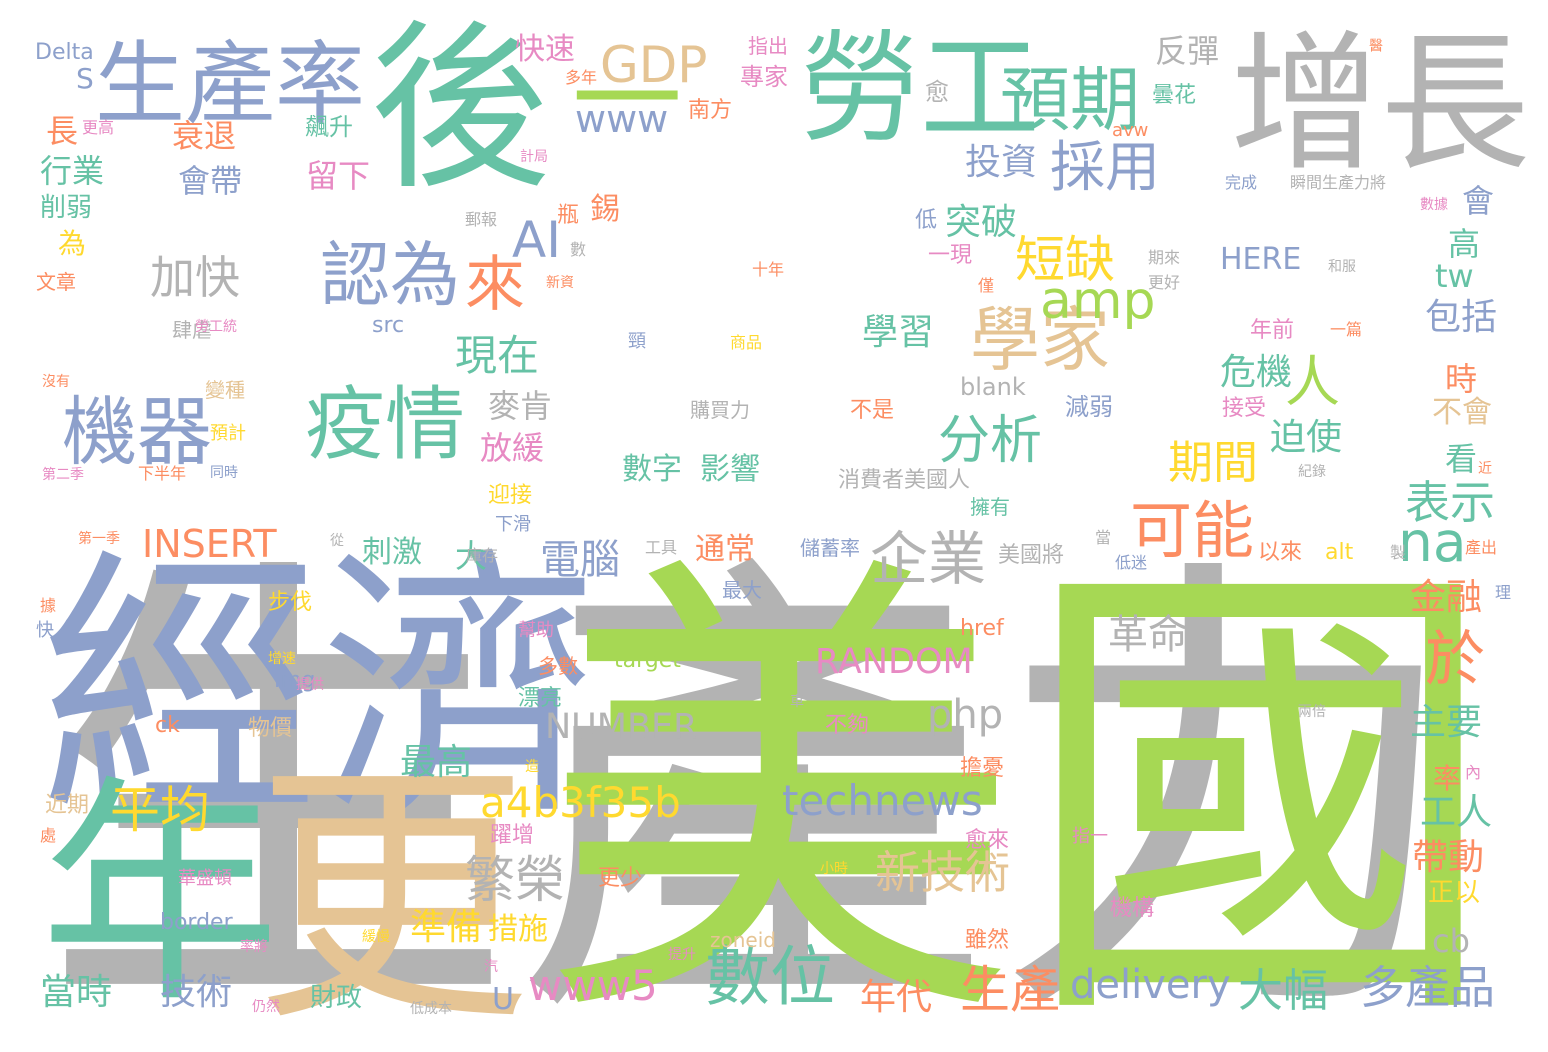 The height and width of the screenshot is (1052, 1548). What do you see at coordinates (1040, 340) in the screenshot?
I see `word-cloud-word: 學家` at bounding box center [1040, 340].